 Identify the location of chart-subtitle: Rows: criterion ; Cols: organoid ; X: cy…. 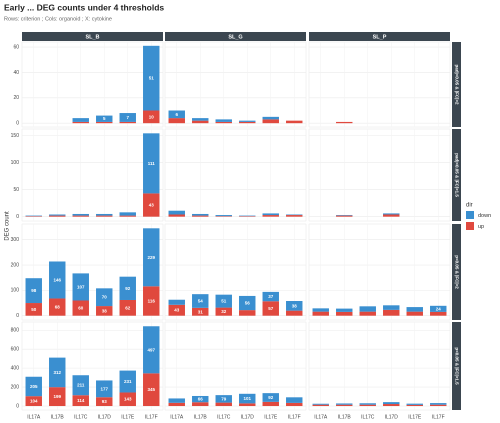
(58, 19).